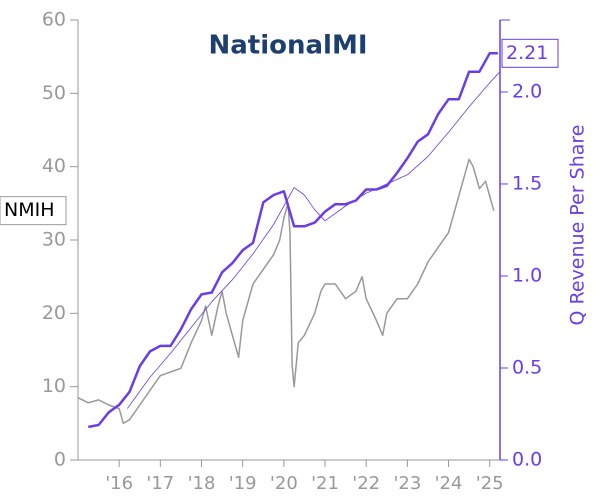 The image size is (600, 500). What do you see at coordinates (29, 210) in the screenshot?
I see `ticker-label: NMIH` at bounding box center [29, 210].